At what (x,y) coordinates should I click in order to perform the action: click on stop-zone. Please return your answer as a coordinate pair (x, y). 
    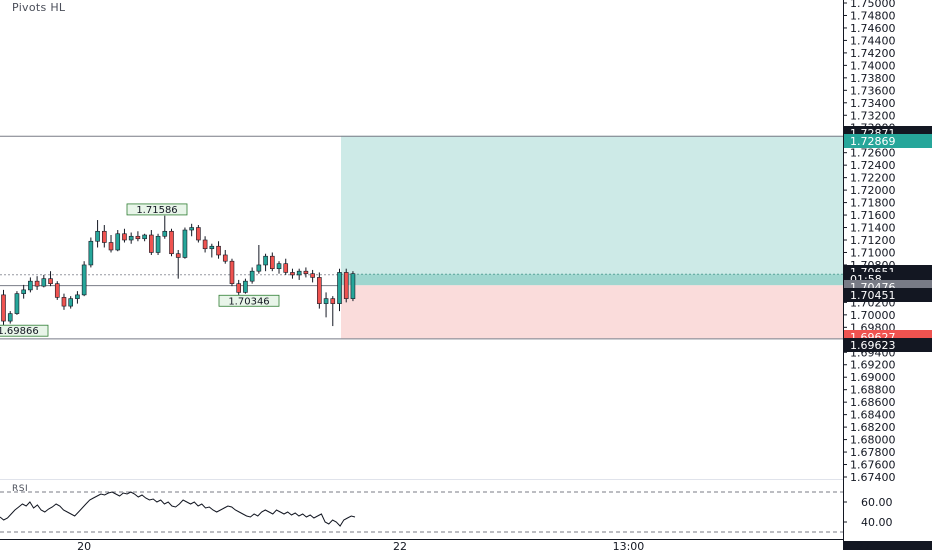
    Looking at the image, I should click on (592, 312).